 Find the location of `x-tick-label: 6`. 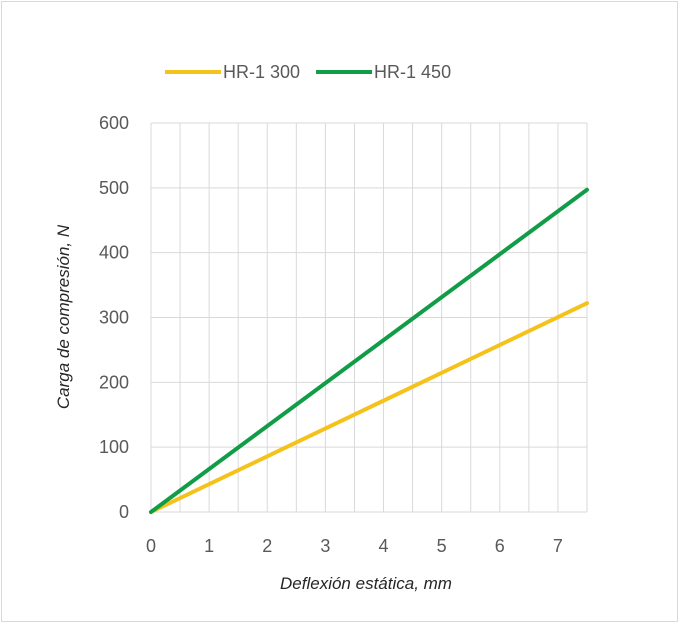

x-tick-label: 6 is located at coordinates (500, 546).